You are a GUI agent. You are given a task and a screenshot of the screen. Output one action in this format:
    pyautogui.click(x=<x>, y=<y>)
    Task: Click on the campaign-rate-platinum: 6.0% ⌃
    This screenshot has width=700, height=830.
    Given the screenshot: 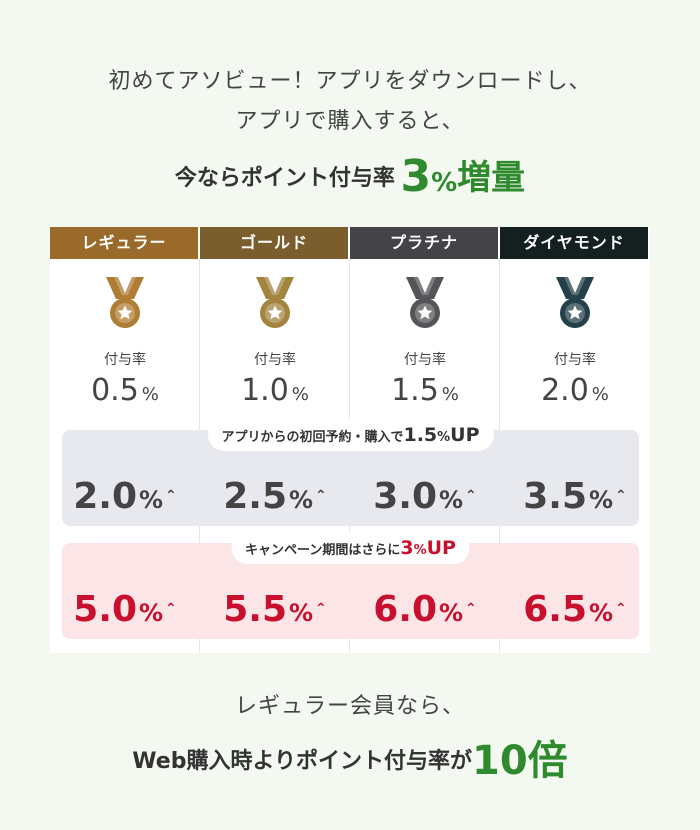 What is the action you would take?
    pyautogui.click(x=425, y=609)
    